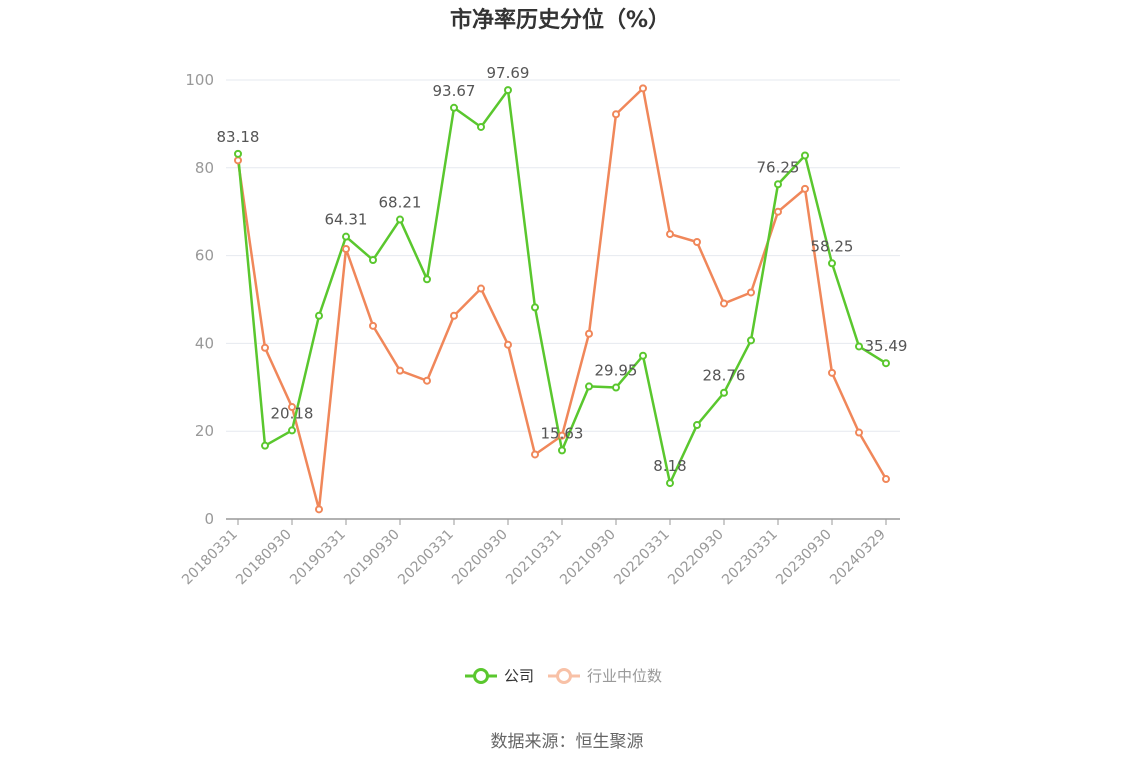 The image size is (1134, 766). I want to click on x-tick-label: 20180331, so click(210, 558).